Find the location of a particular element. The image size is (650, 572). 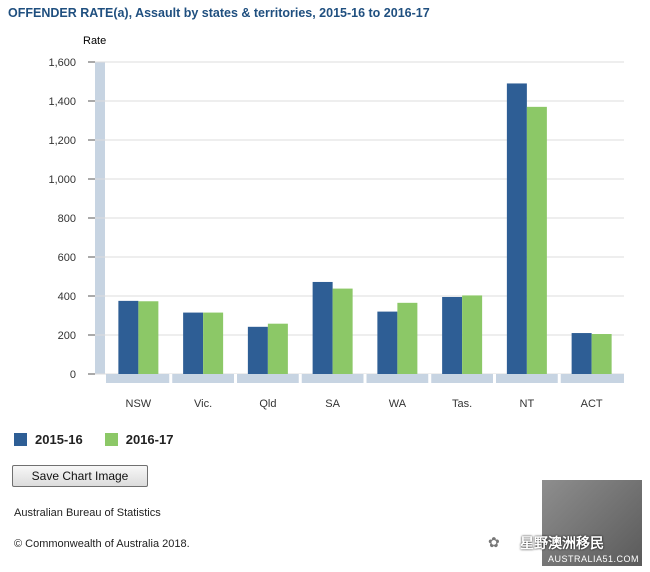

x-tick-label: Tas. is located at coordinates (462, 404).